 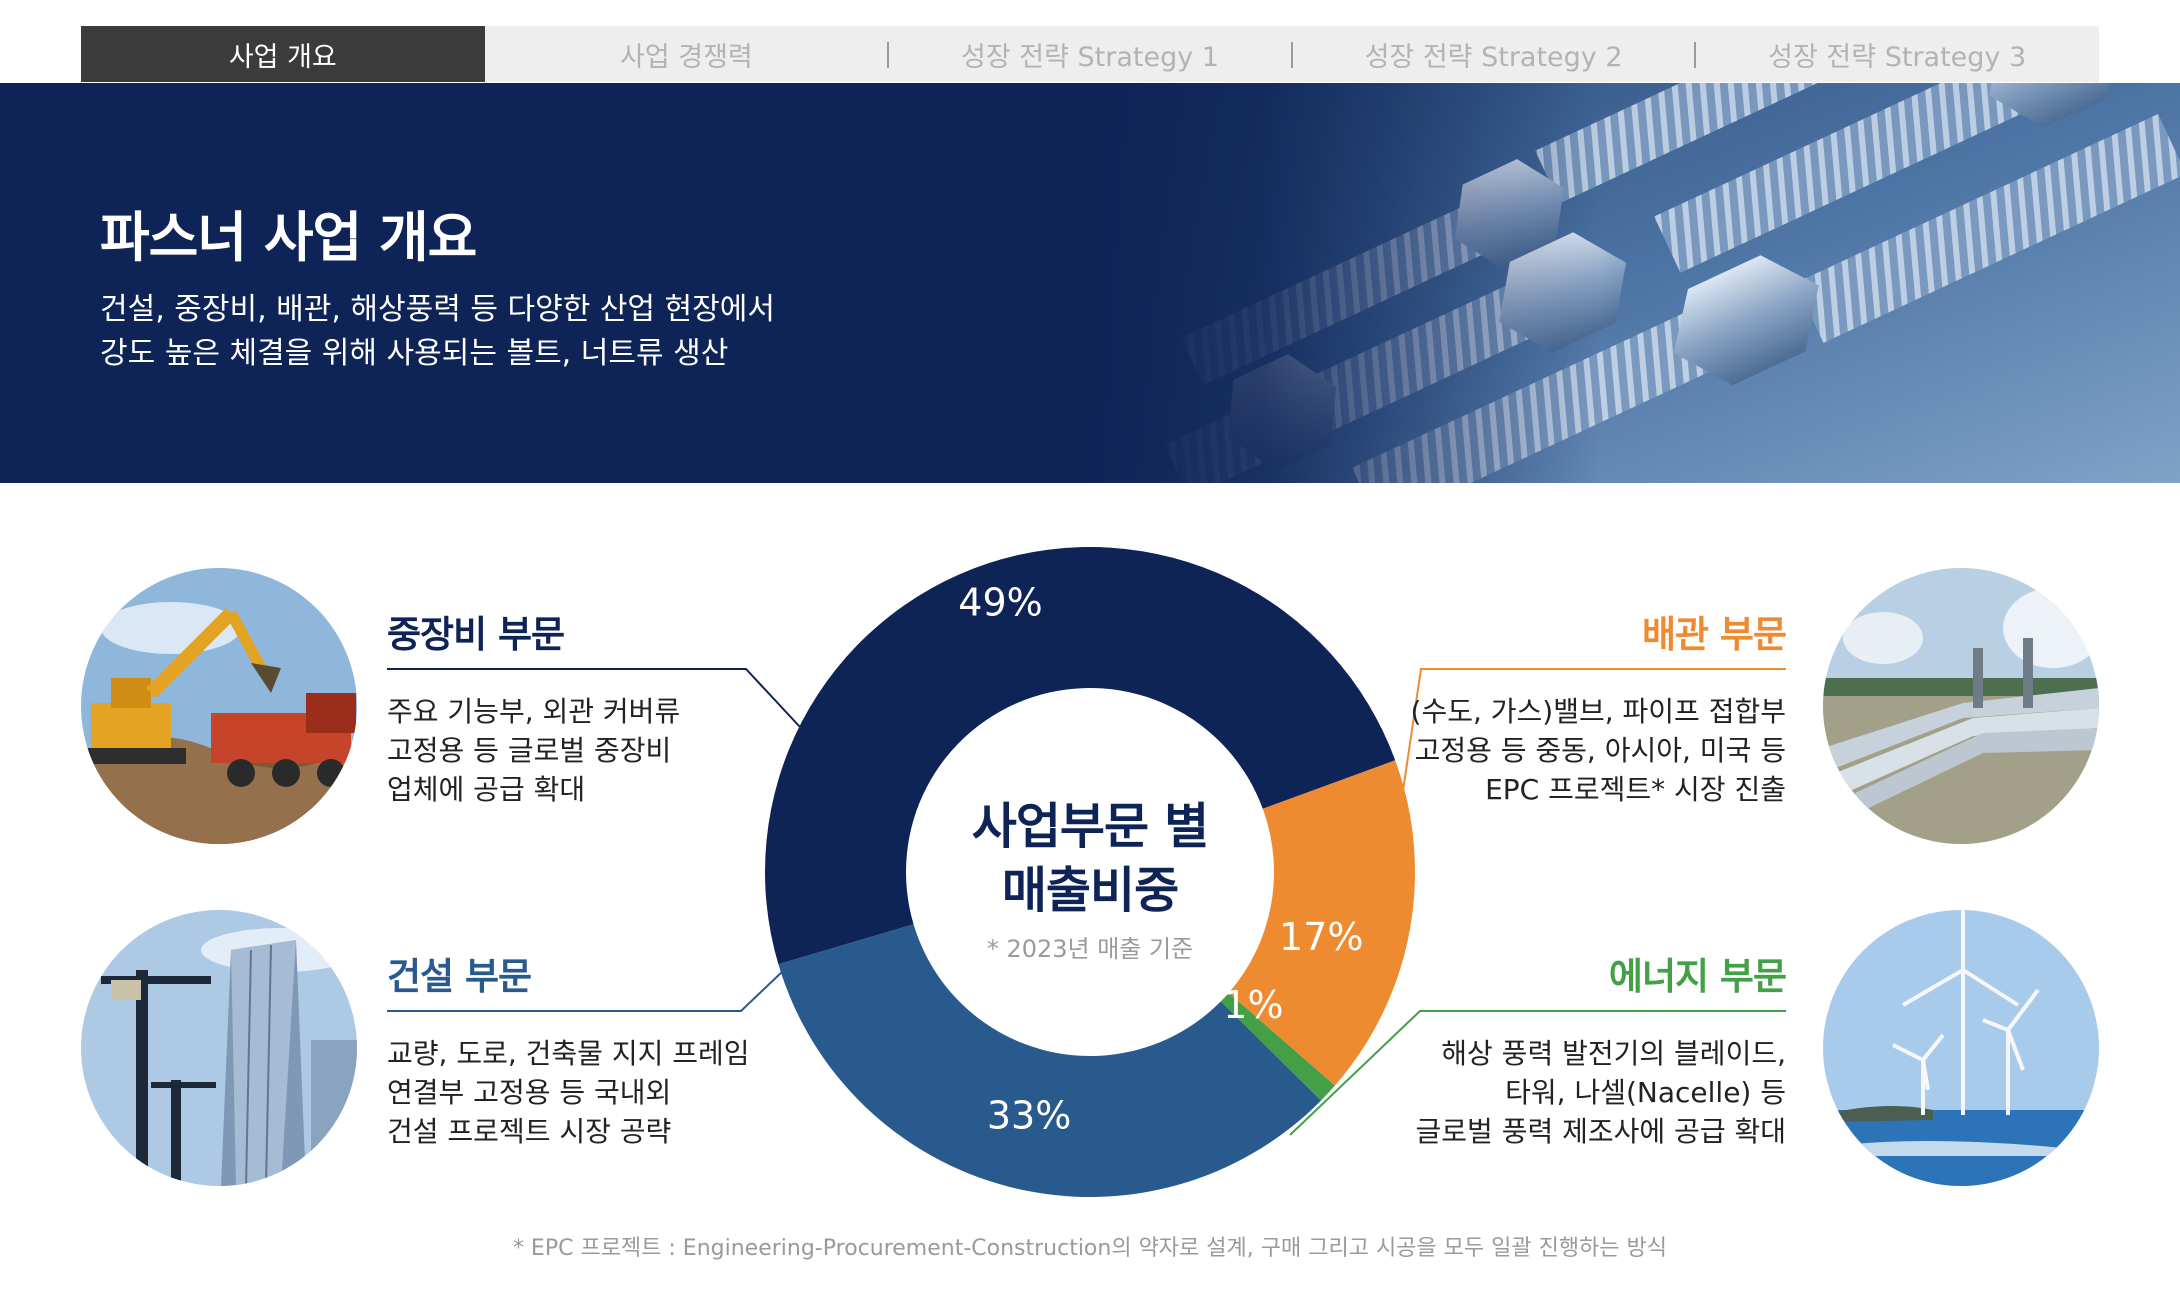 I want to click on segment-desc-line: 고정용 등 글로벌 중장비, so click(x=529, y=750).